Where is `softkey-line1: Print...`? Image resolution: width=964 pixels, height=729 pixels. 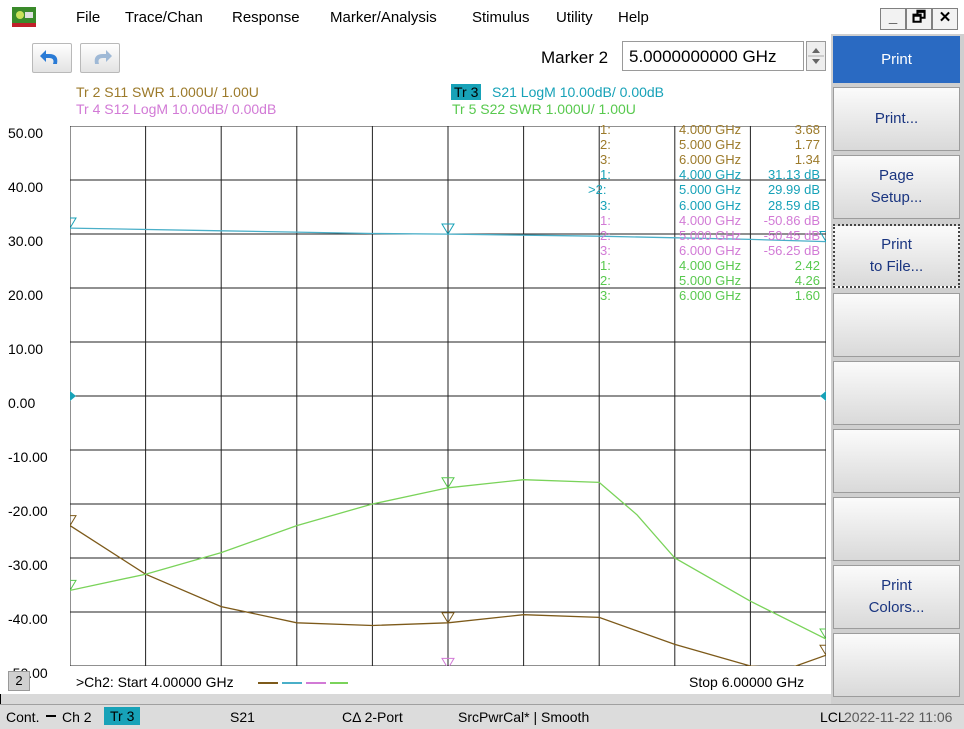 softkey-line1: Print... is located at coordinates (896, 118).